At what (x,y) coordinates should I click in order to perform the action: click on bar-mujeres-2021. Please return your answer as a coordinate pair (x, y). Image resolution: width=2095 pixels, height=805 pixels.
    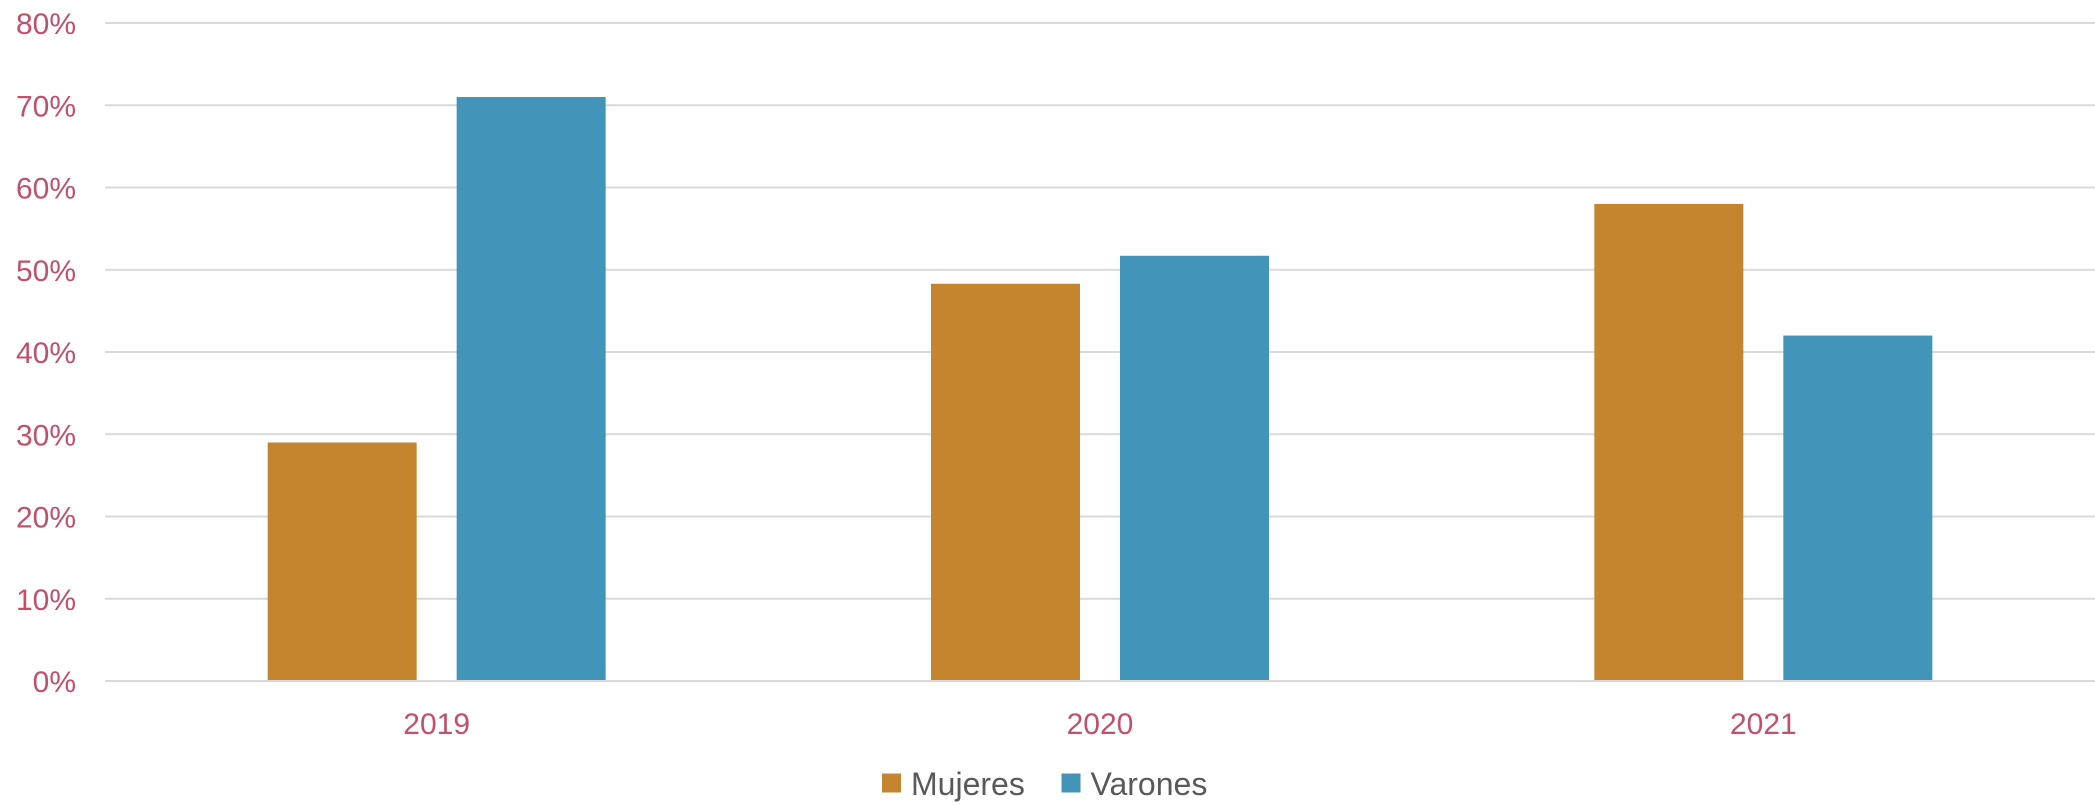
    Looking at the image, I should click on (1669, 442).